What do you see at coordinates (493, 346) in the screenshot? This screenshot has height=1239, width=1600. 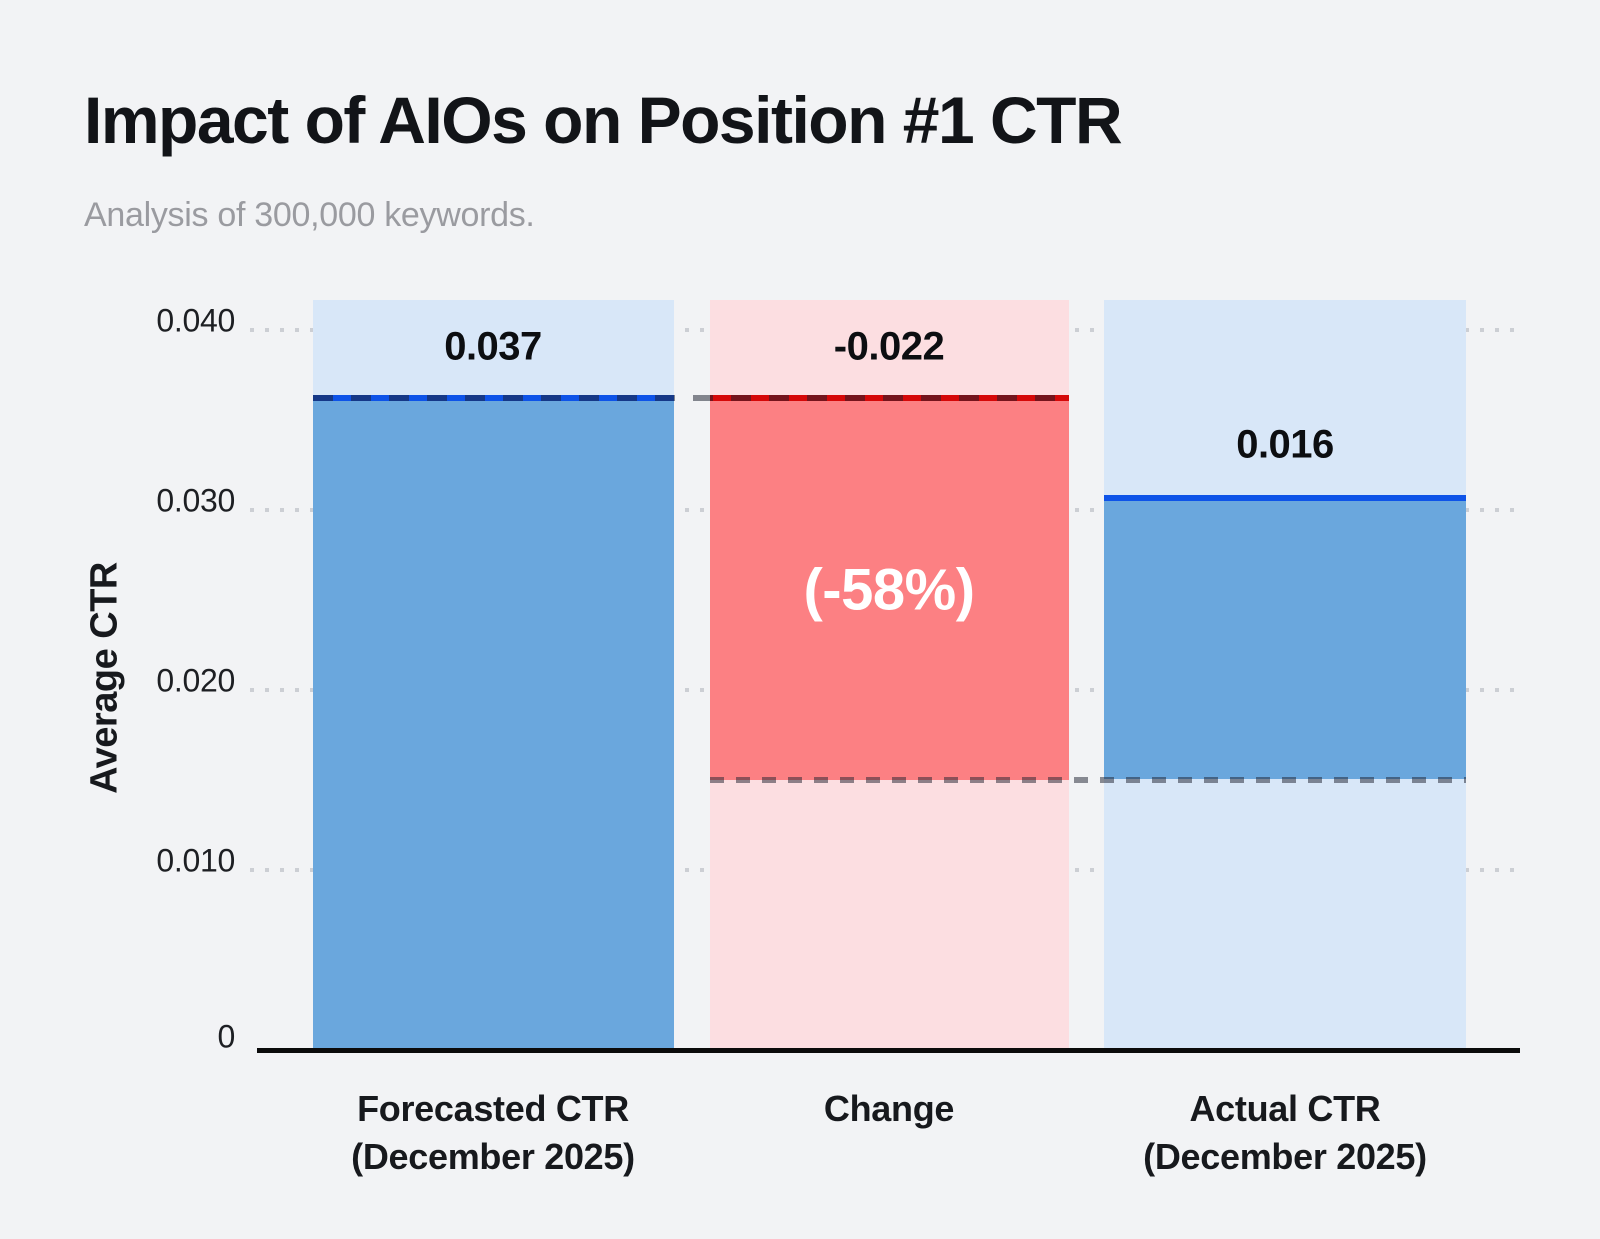 I see `value-label-forecasted: 0.037` at bounding box center [493, 346].